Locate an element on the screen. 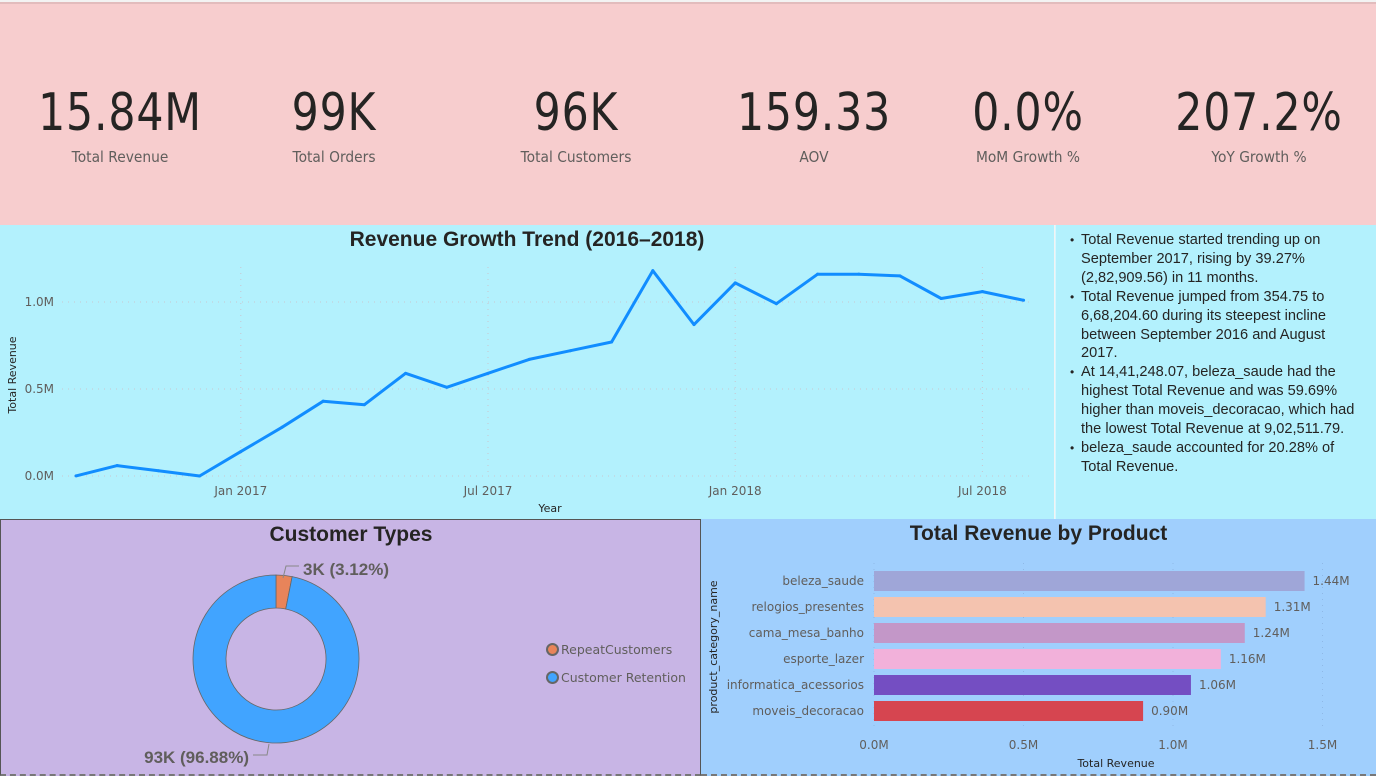 The width and height of the screenshot is (1376, 776). kpi-value: 15.84M is located at coordinates (120, 113).